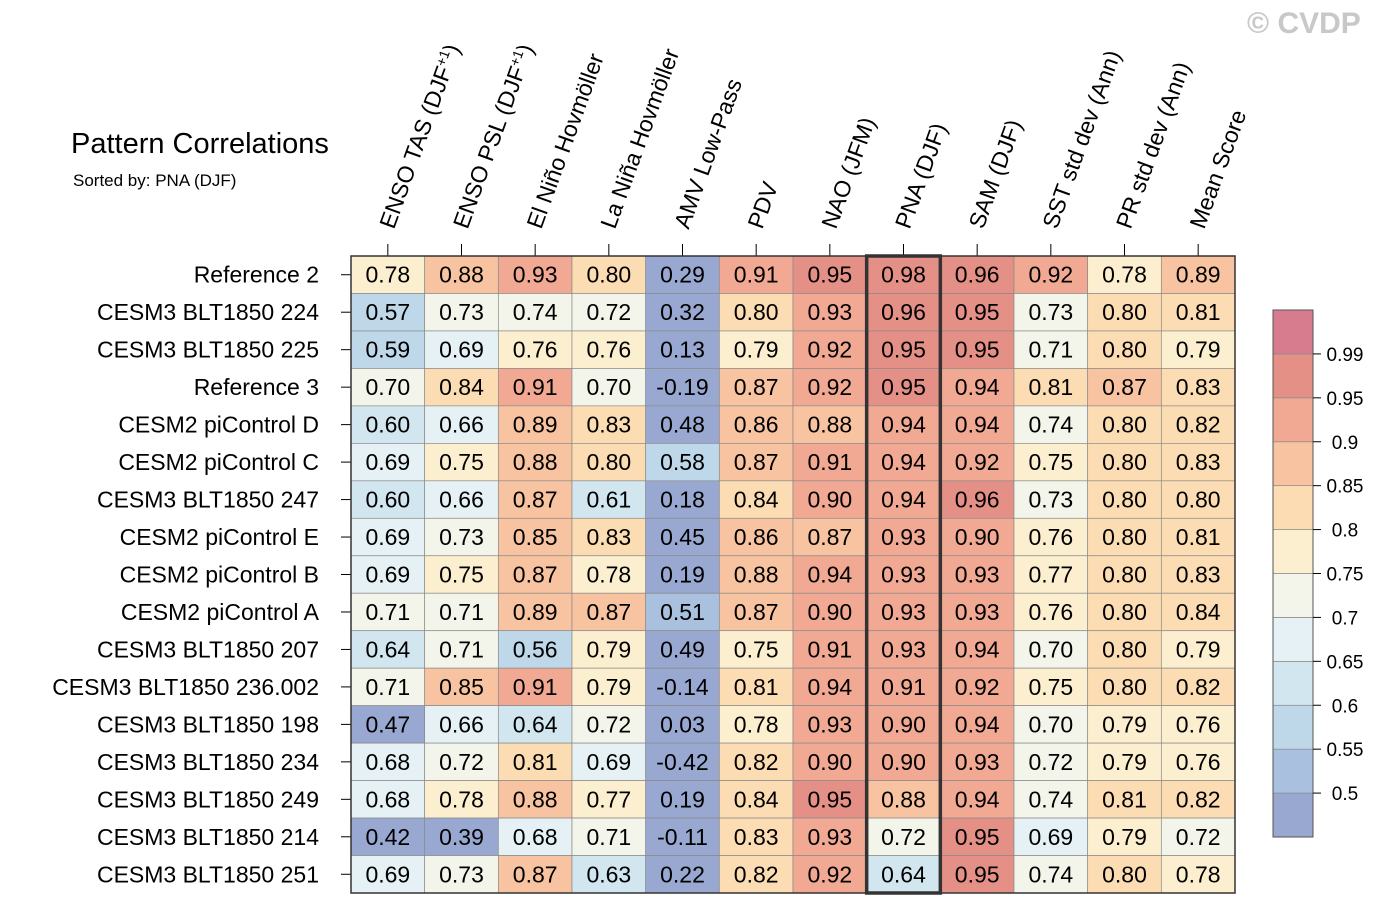  Describe the element at coordinates (461, 612) in the screenshot. I see `cell-value: 0.71` at that location.